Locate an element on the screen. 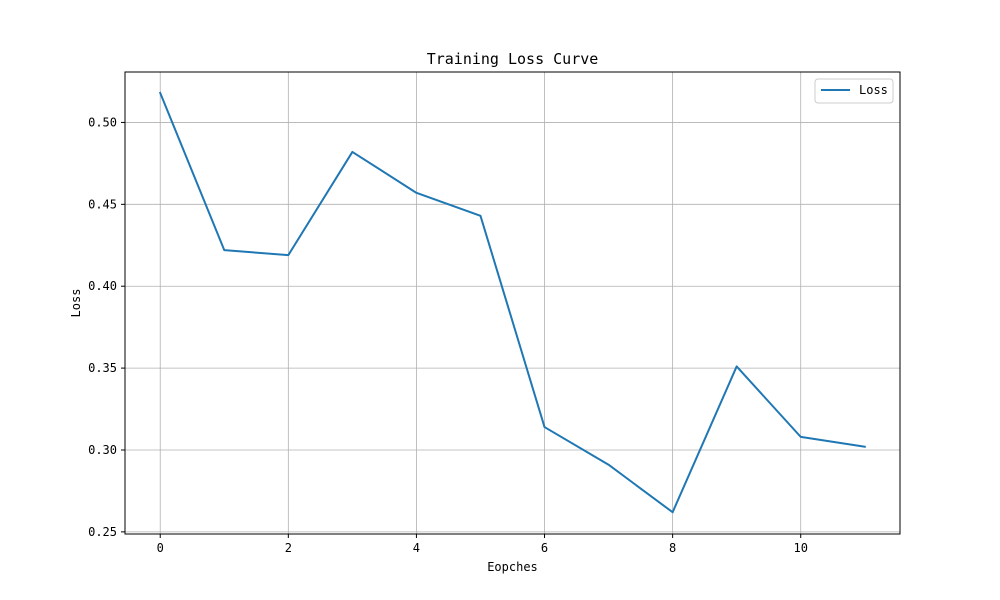 The height and width of the screenshot is (600, 1000). y-tick-label: 0.50 is located at coordinates (102, 122).